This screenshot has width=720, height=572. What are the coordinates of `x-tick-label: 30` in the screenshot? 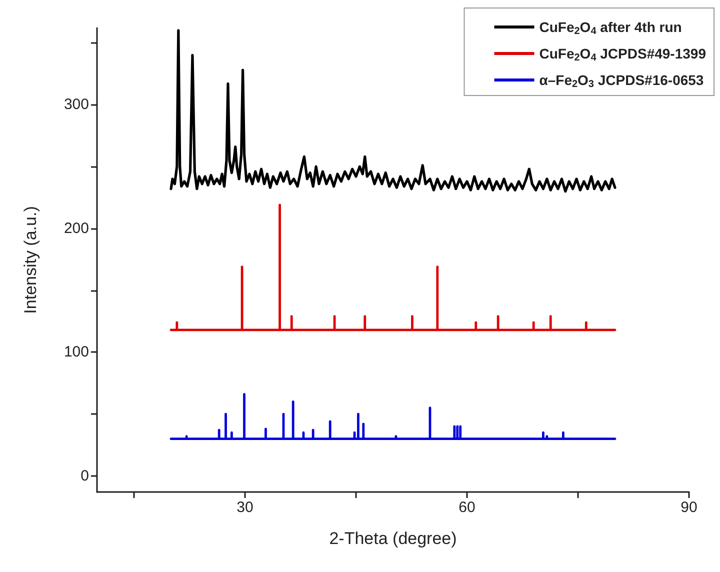 It's located at (245, 507).